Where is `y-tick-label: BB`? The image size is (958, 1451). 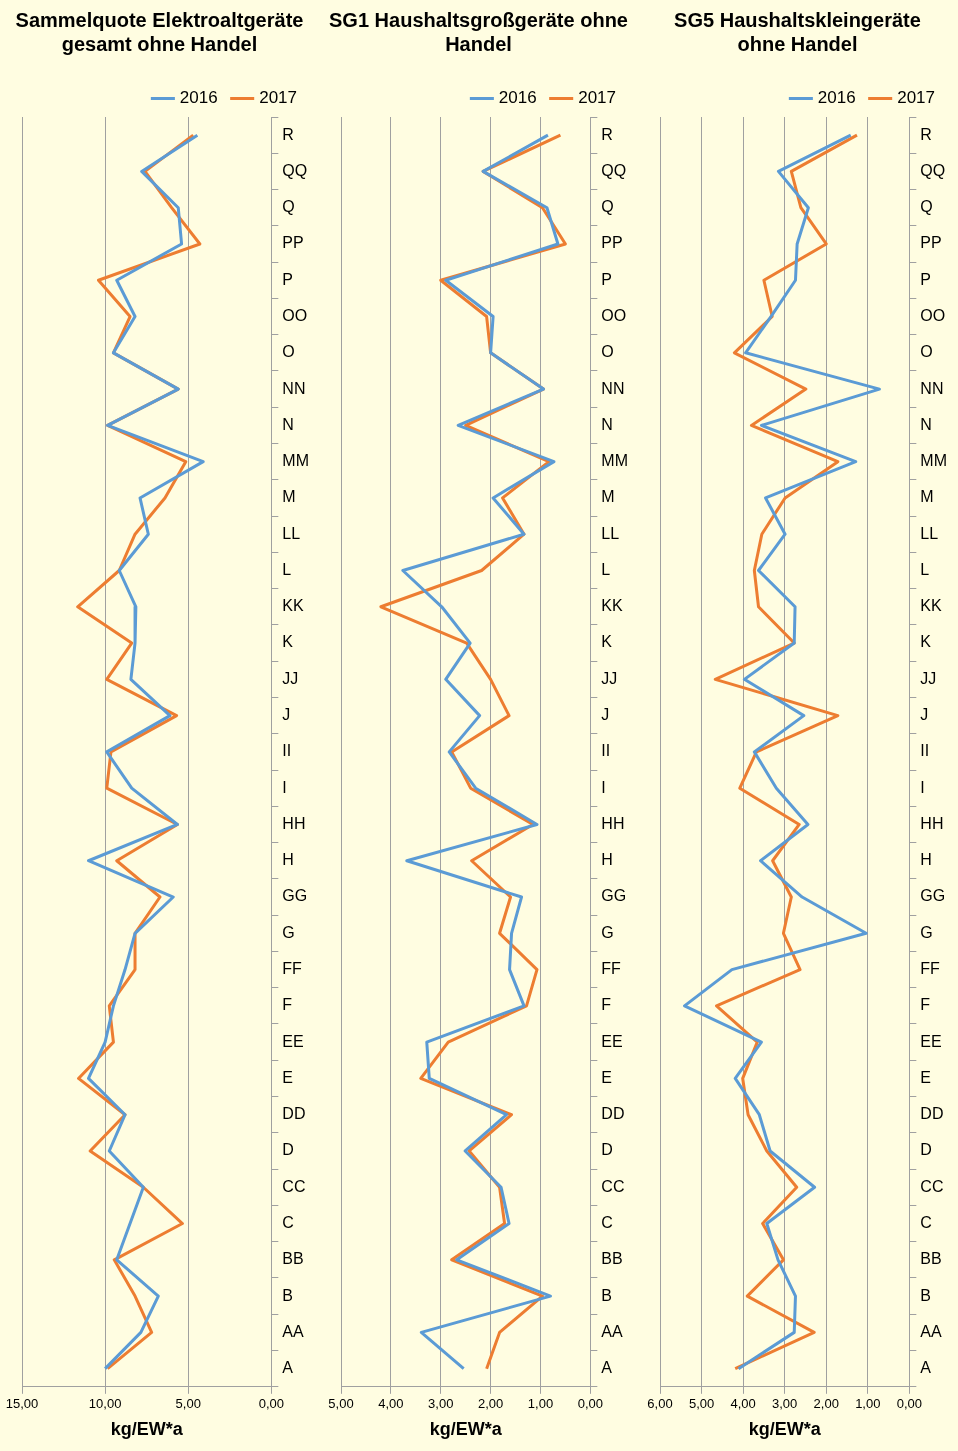
y-tick-label: BB is located at coordinates (931, 1259).